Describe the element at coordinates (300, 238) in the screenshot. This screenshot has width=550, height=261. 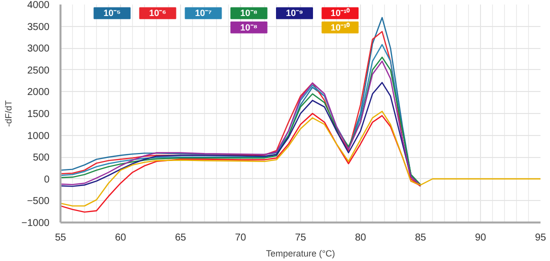
I see `x-tick-label: 75` at that location.